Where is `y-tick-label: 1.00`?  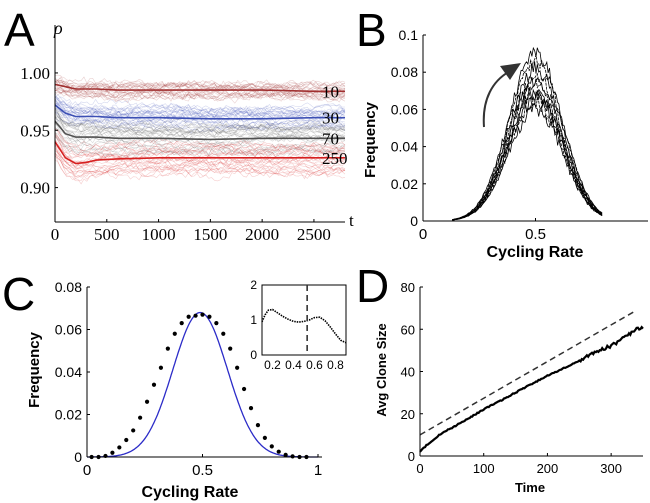 y-tick-label: 1.00 is located at coordinates (35, 73).